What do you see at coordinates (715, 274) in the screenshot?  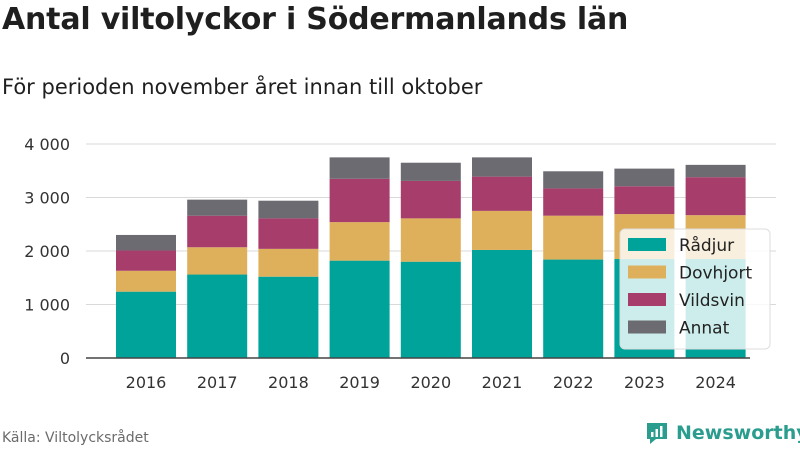 I see `legend-label: Dovhjort` at bounding box center [715, 274].